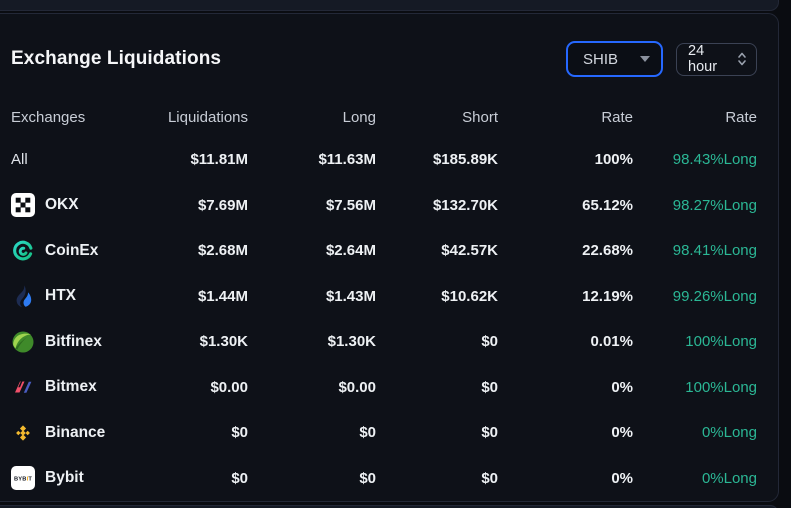 The width and height of the screenshot is (791, 508). I want to click on exchange-cell: CoinEx, so click(81, 251).